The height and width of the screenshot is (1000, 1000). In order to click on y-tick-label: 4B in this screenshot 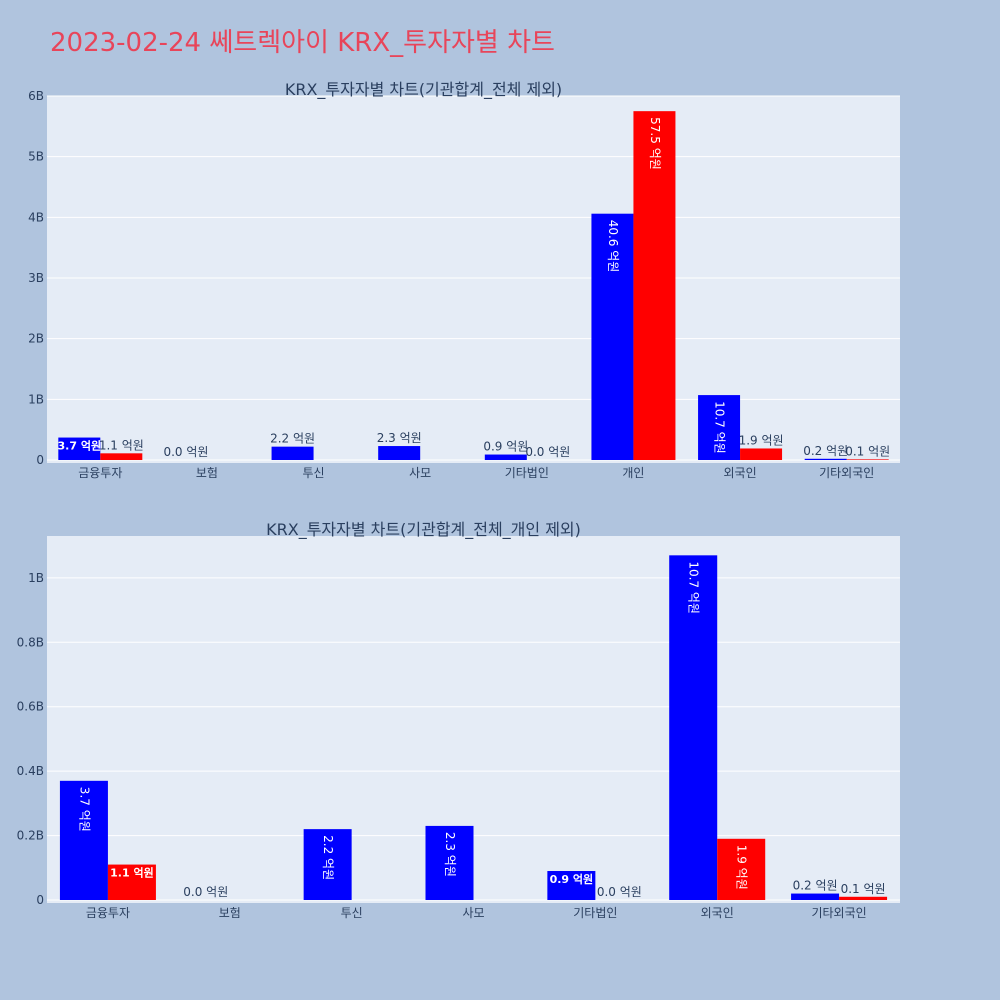, I will do `click(36, 217)`.